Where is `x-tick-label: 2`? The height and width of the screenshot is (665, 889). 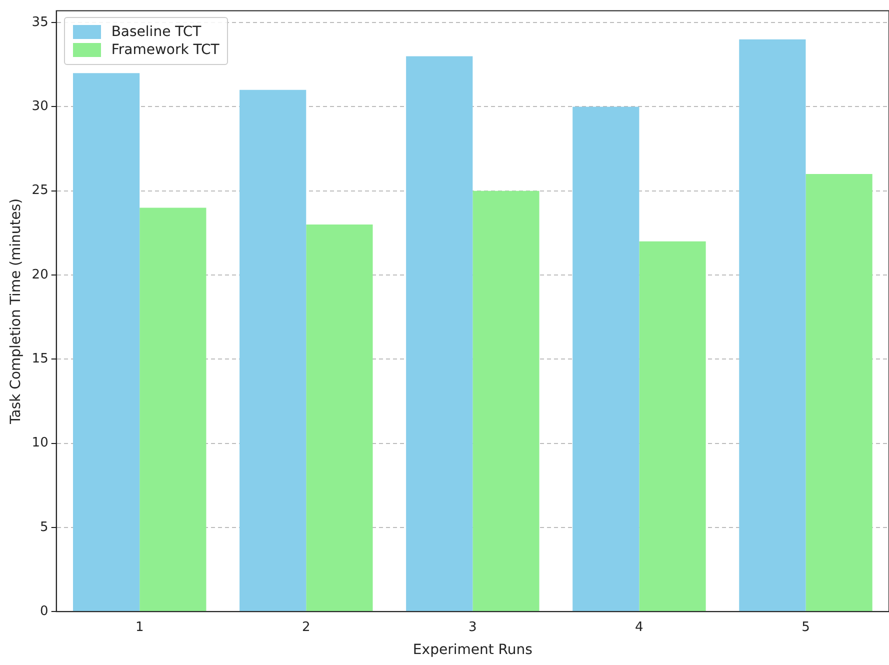 x-tick-label: 2 is located at coordinates (306, 627).